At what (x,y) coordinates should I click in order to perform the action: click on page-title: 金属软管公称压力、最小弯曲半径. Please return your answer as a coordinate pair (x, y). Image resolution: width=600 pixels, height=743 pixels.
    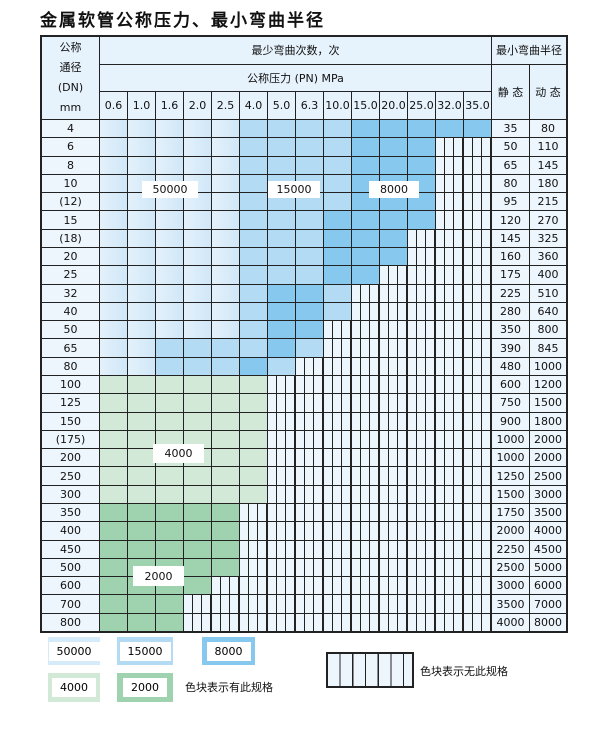
    Looking at the image, I should click on (182, 21).